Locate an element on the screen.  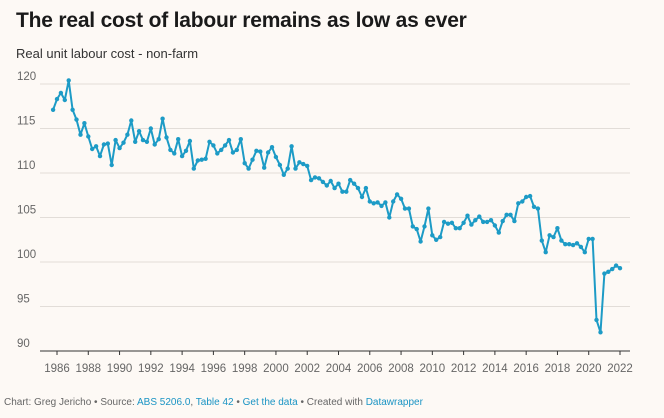
x-tick-label-1998: 1998 is located at coordinates (245, 369).